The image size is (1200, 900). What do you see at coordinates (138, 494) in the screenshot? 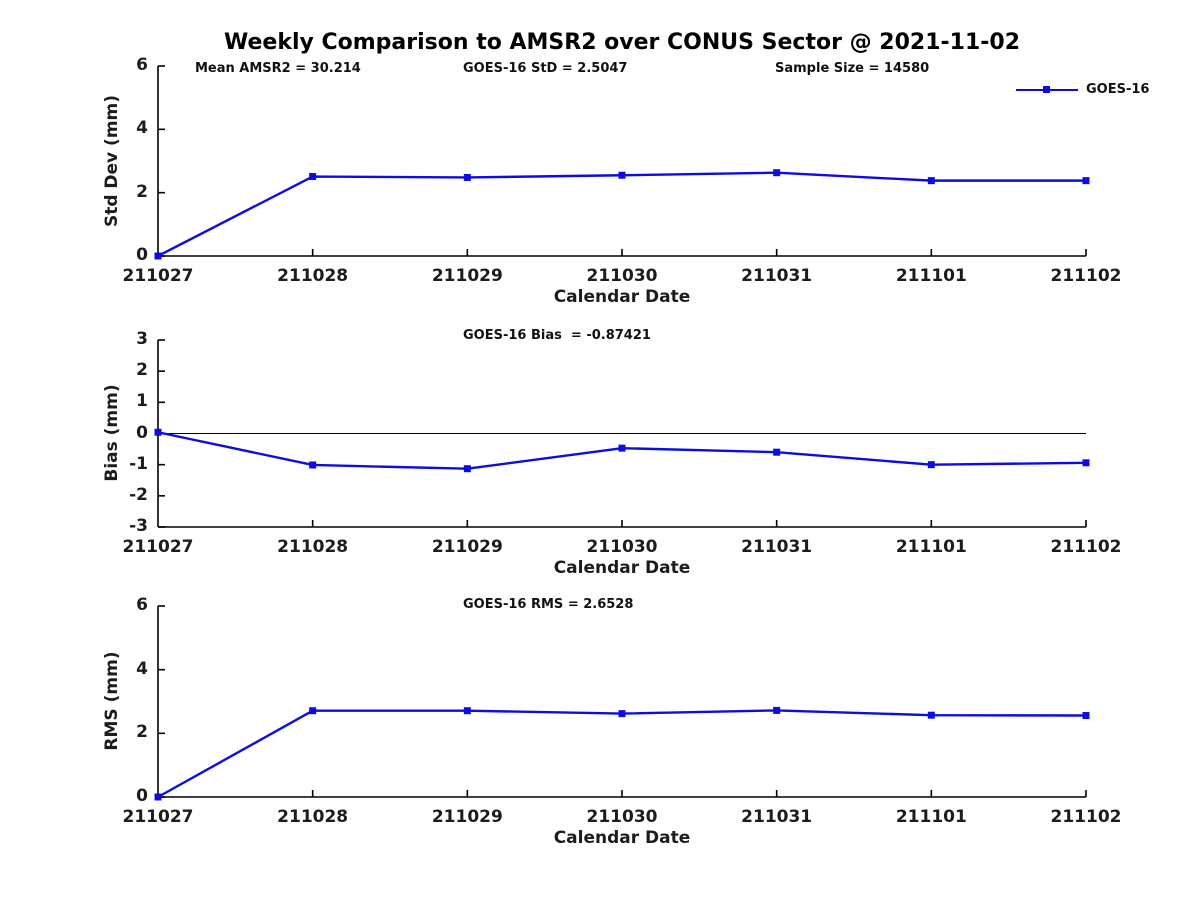
I see `y-tick-label: -2` at bounding box center [138, 494].